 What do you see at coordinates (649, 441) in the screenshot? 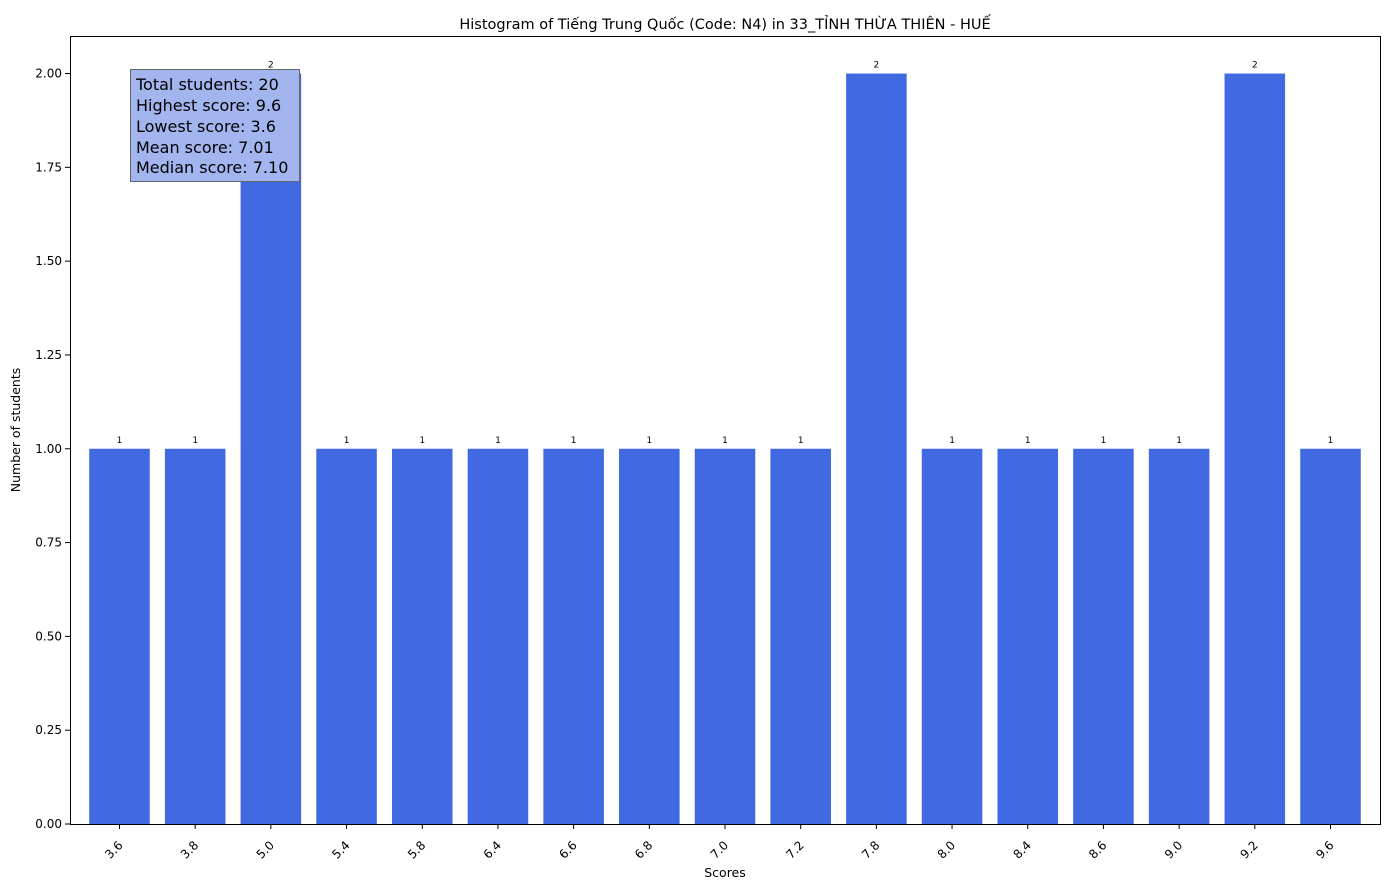
I see `bar-value-label-6.8: 1` at bounding box center [649, 441].